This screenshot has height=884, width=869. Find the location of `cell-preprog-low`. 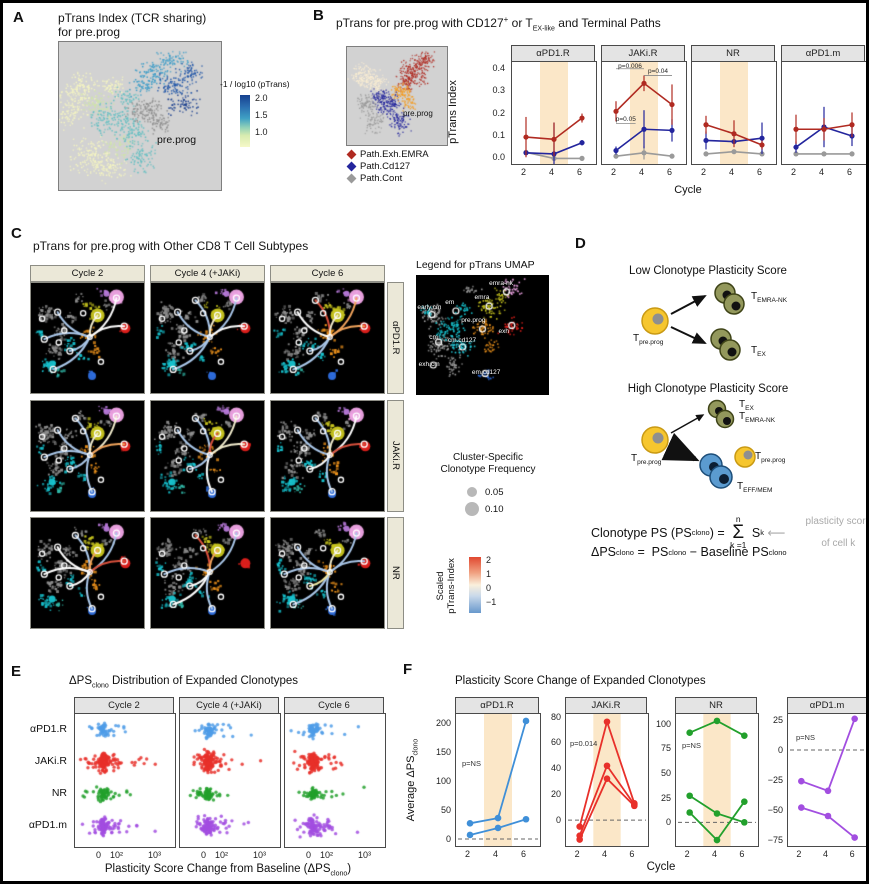

cell-preprog-low is located at coordinates (655, 321).